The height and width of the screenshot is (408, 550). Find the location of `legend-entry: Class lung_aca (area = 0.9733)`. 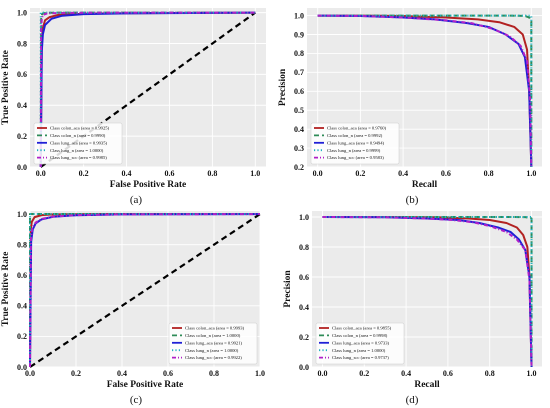

legend-entry: Class lung_aca (area = 0.9733) is located at coordinates (361, 342).